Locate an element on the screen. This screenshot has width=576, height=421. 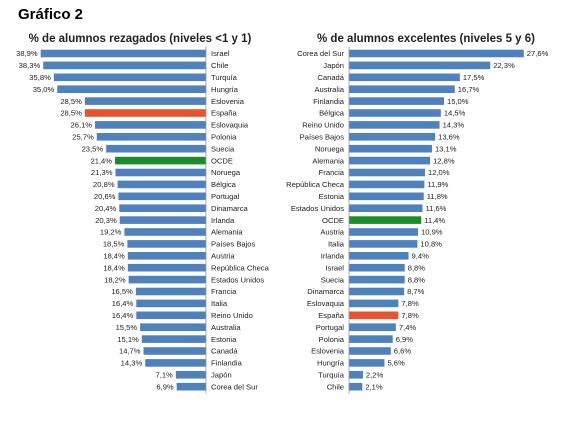
right-value-label: 11,8% is located at coordinates (437, 196).